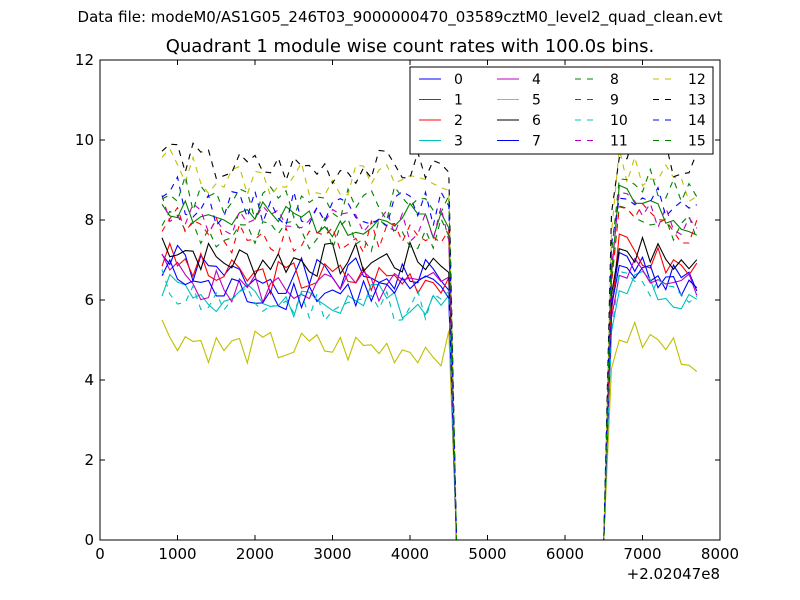  Describe the element at coordinates (614, 101) in the screenshot. I see `legend-label: 9` at that location.